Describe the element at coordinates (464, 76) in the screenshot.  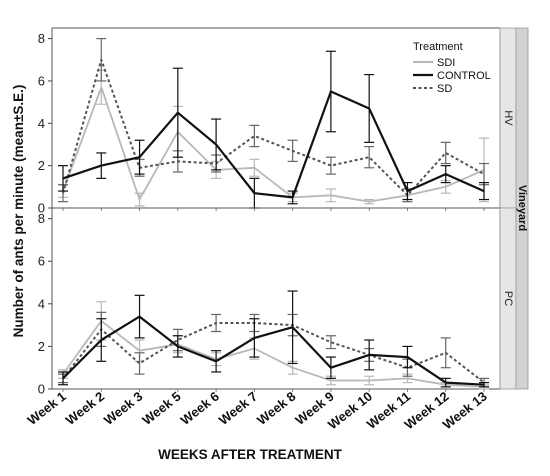
I see `legend-label: CONTROL` at that location.